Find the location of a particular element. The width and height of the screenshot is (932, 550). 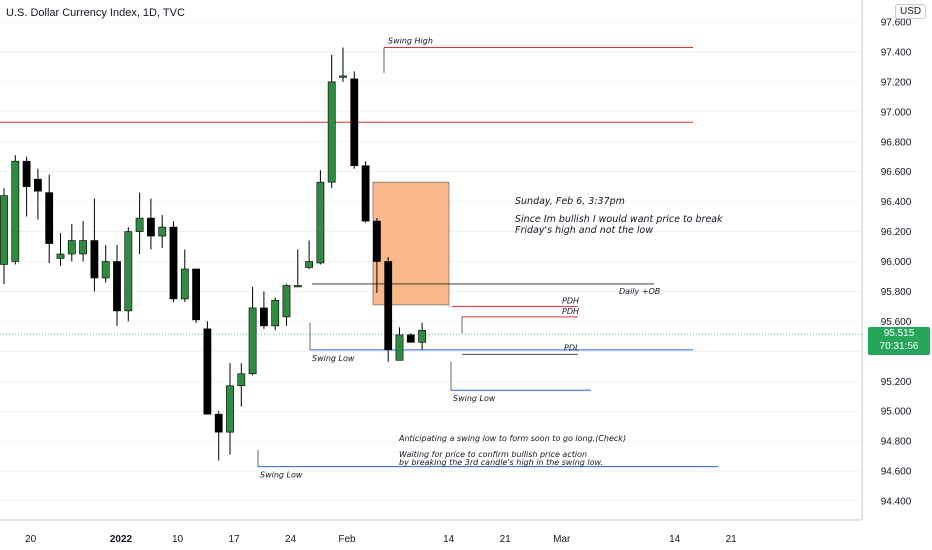

currency-button: USD is located at coordinates (911, 11).